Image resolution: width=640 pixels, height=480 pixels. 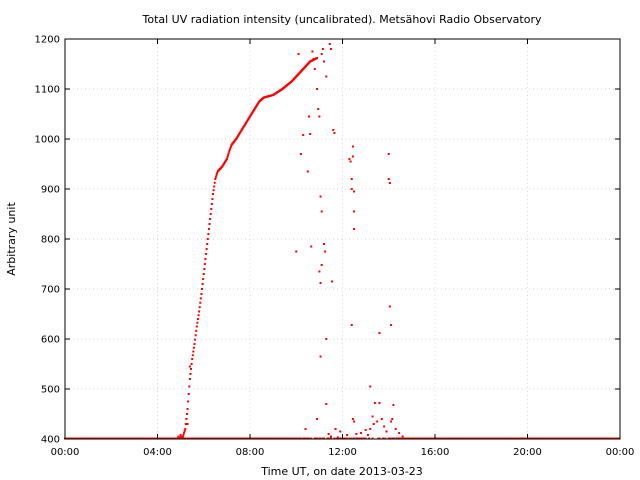 What do you see at coordinates (342, 452) in the screenshot?
I see `x-tick-label: 12:00` at bounding box center [342, 452].